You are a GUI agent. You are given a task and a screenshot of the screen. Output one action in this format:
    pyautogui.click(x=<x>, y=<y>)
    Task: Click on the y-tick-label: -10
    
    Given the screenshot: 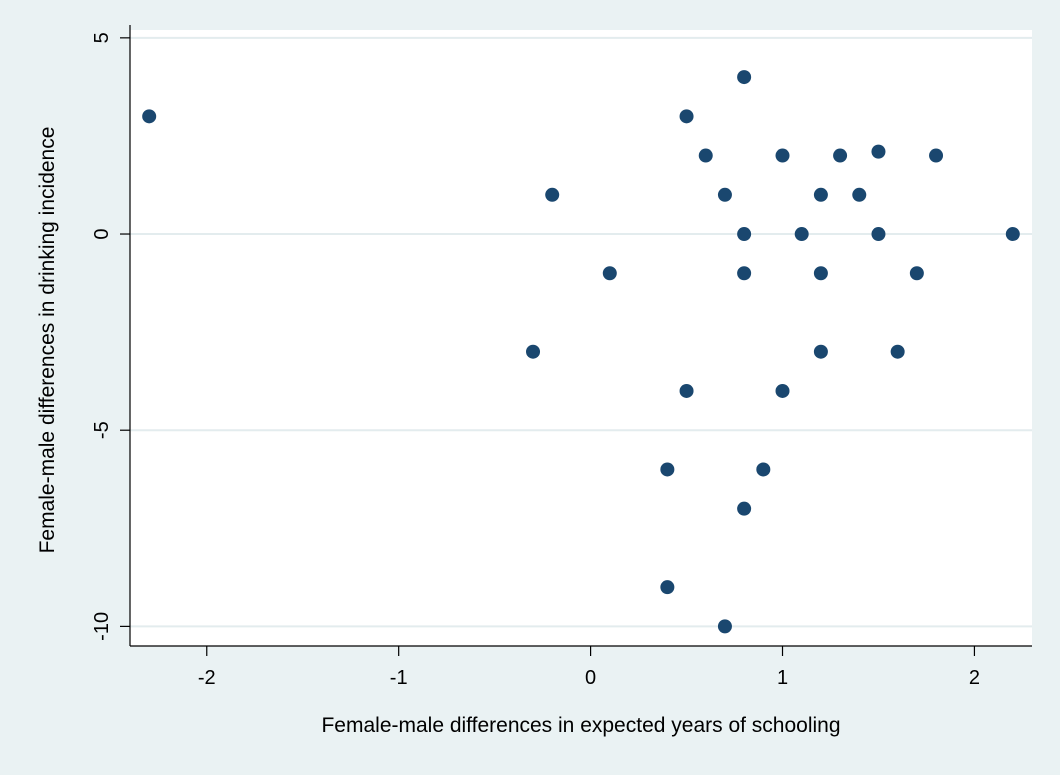 What is the action you would take?
    pyautogui.click(x=102, y=626)
    